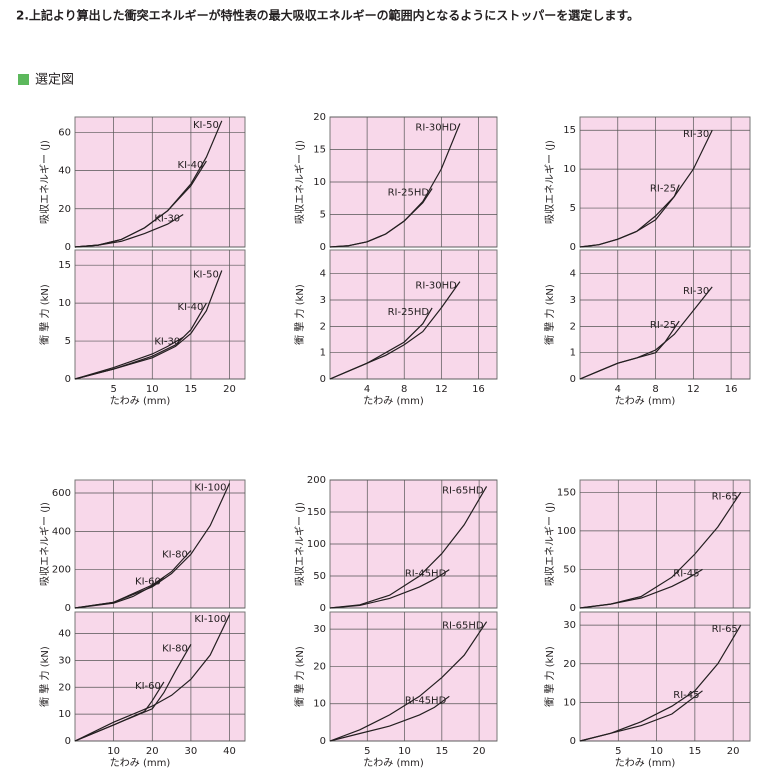 This screenshot has height=777, width=759. What do you see at coordinates (463, 626) in the screenshot?
I see `curve-label: RI-65HD` at bounding box center [463, 626].